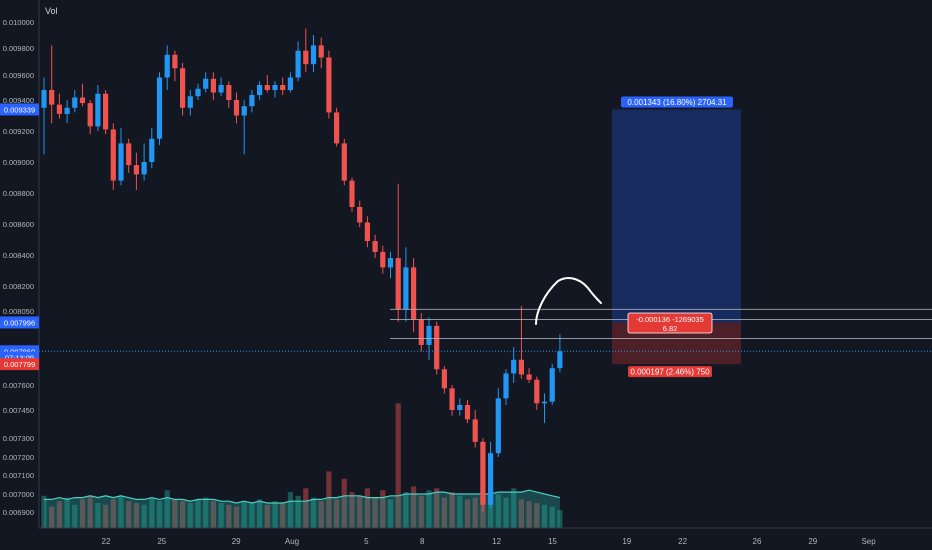 This screenshot has width=932, height=550. What do you see at coordinates (18, 512) in the screenshot?
I see `y-tick-label: 0.006900` at bounding box center [18, 512].